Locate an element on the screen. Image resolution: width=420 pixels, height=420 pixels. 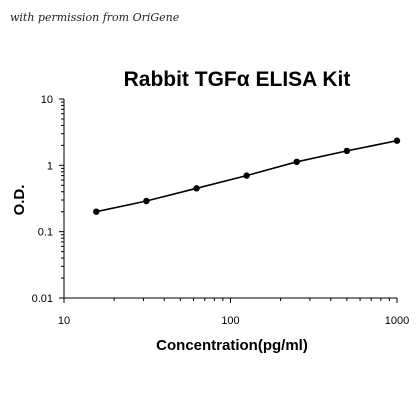
series-layer is located at coordinates (247, 176).